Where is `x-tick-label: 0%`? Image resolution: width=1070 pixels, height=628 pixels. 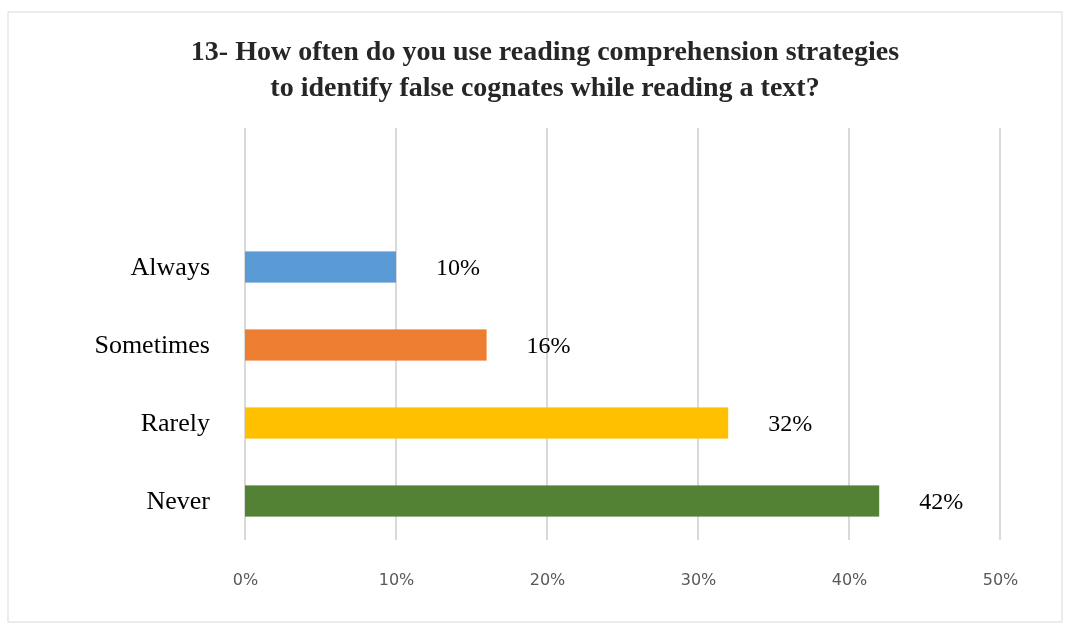
x-tick-label: 0% is located at coordinates (245, 580).